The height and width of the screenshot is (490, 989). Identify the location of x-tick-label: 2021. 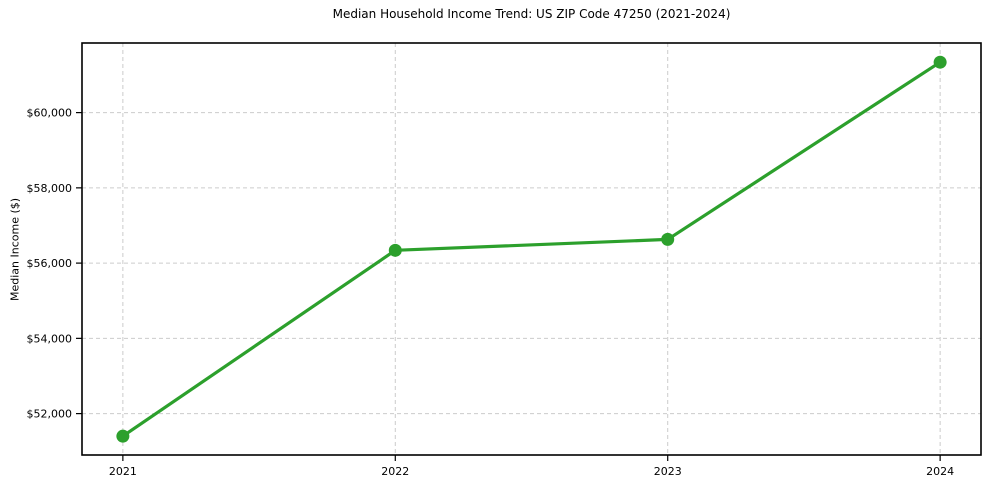
(123, 471).